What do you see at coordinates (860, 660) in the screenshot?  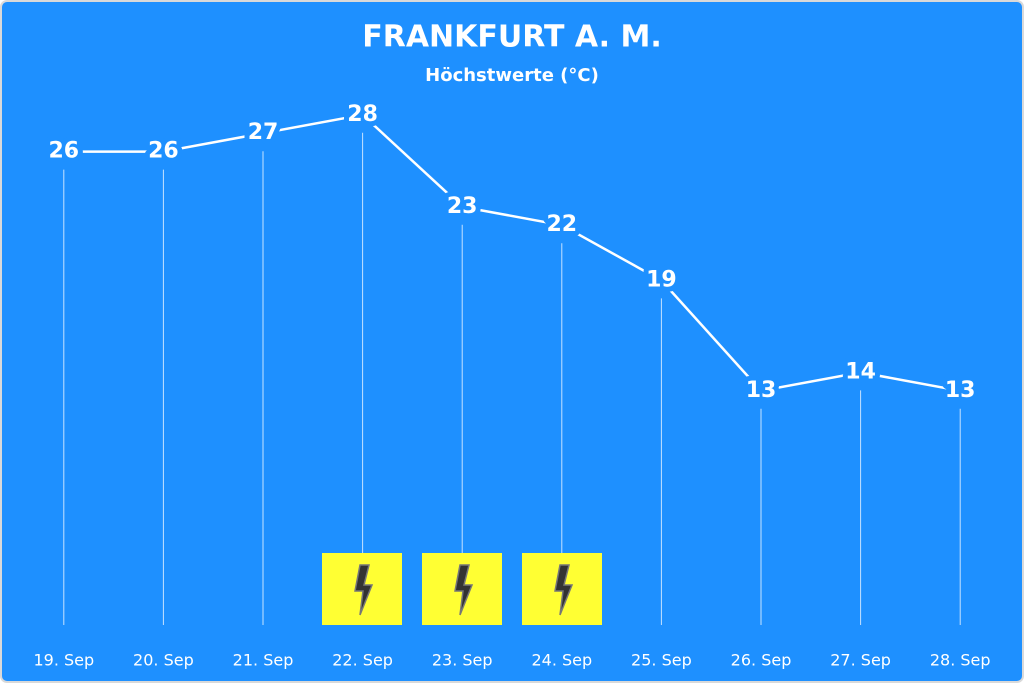 I see `x-tick-label: 27. Sep` at bounding box center [860, 660].